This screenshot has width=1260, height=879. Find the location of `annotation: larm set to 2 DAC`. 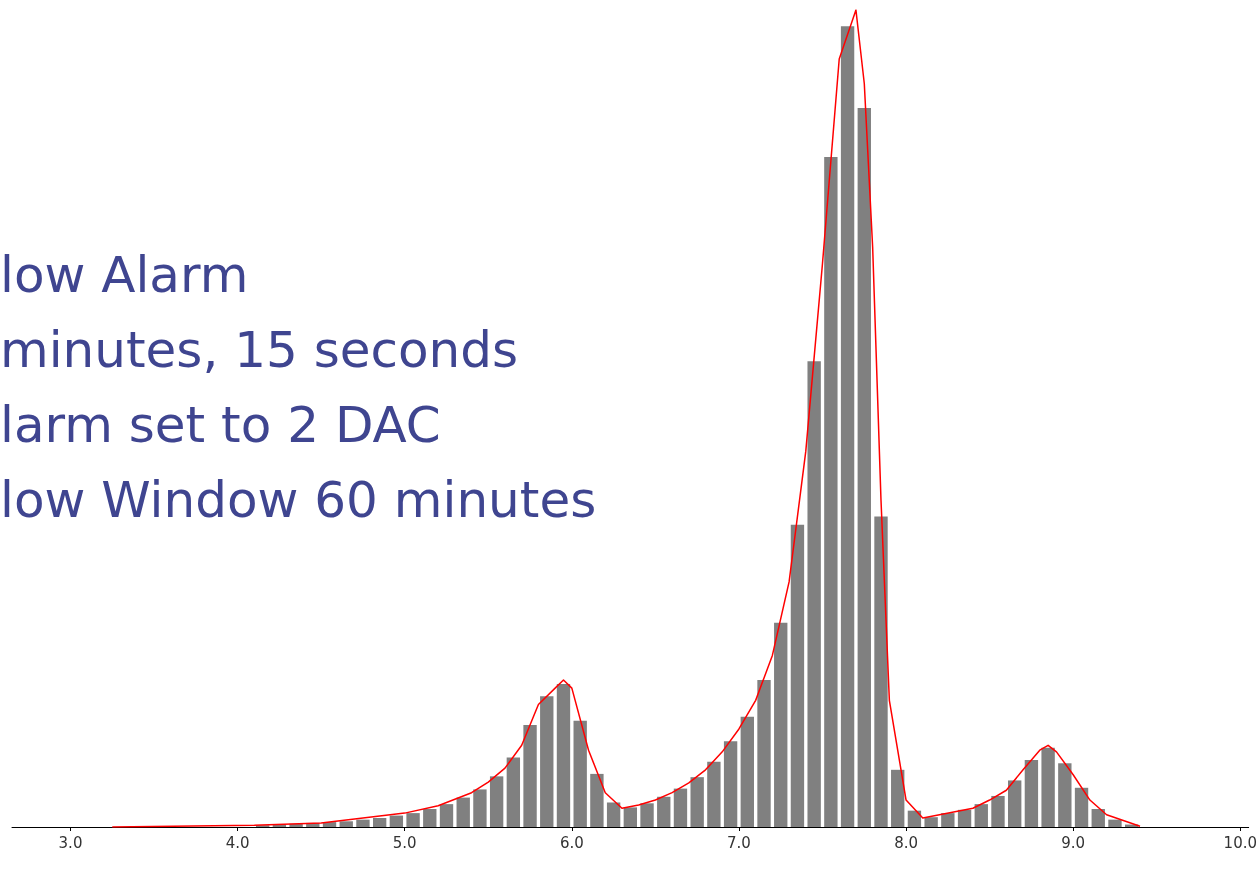

annotation: larm set to 2 DAC is located at coordinates (220, 425).